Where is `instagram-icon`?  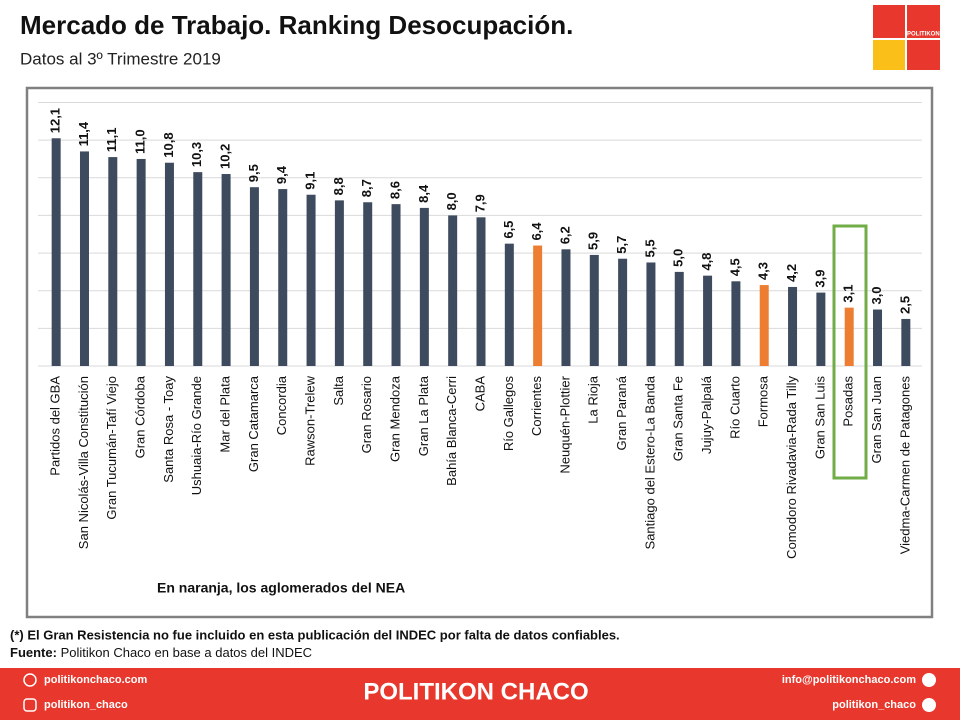 instagram-icon is located at coordinates (30, 705).